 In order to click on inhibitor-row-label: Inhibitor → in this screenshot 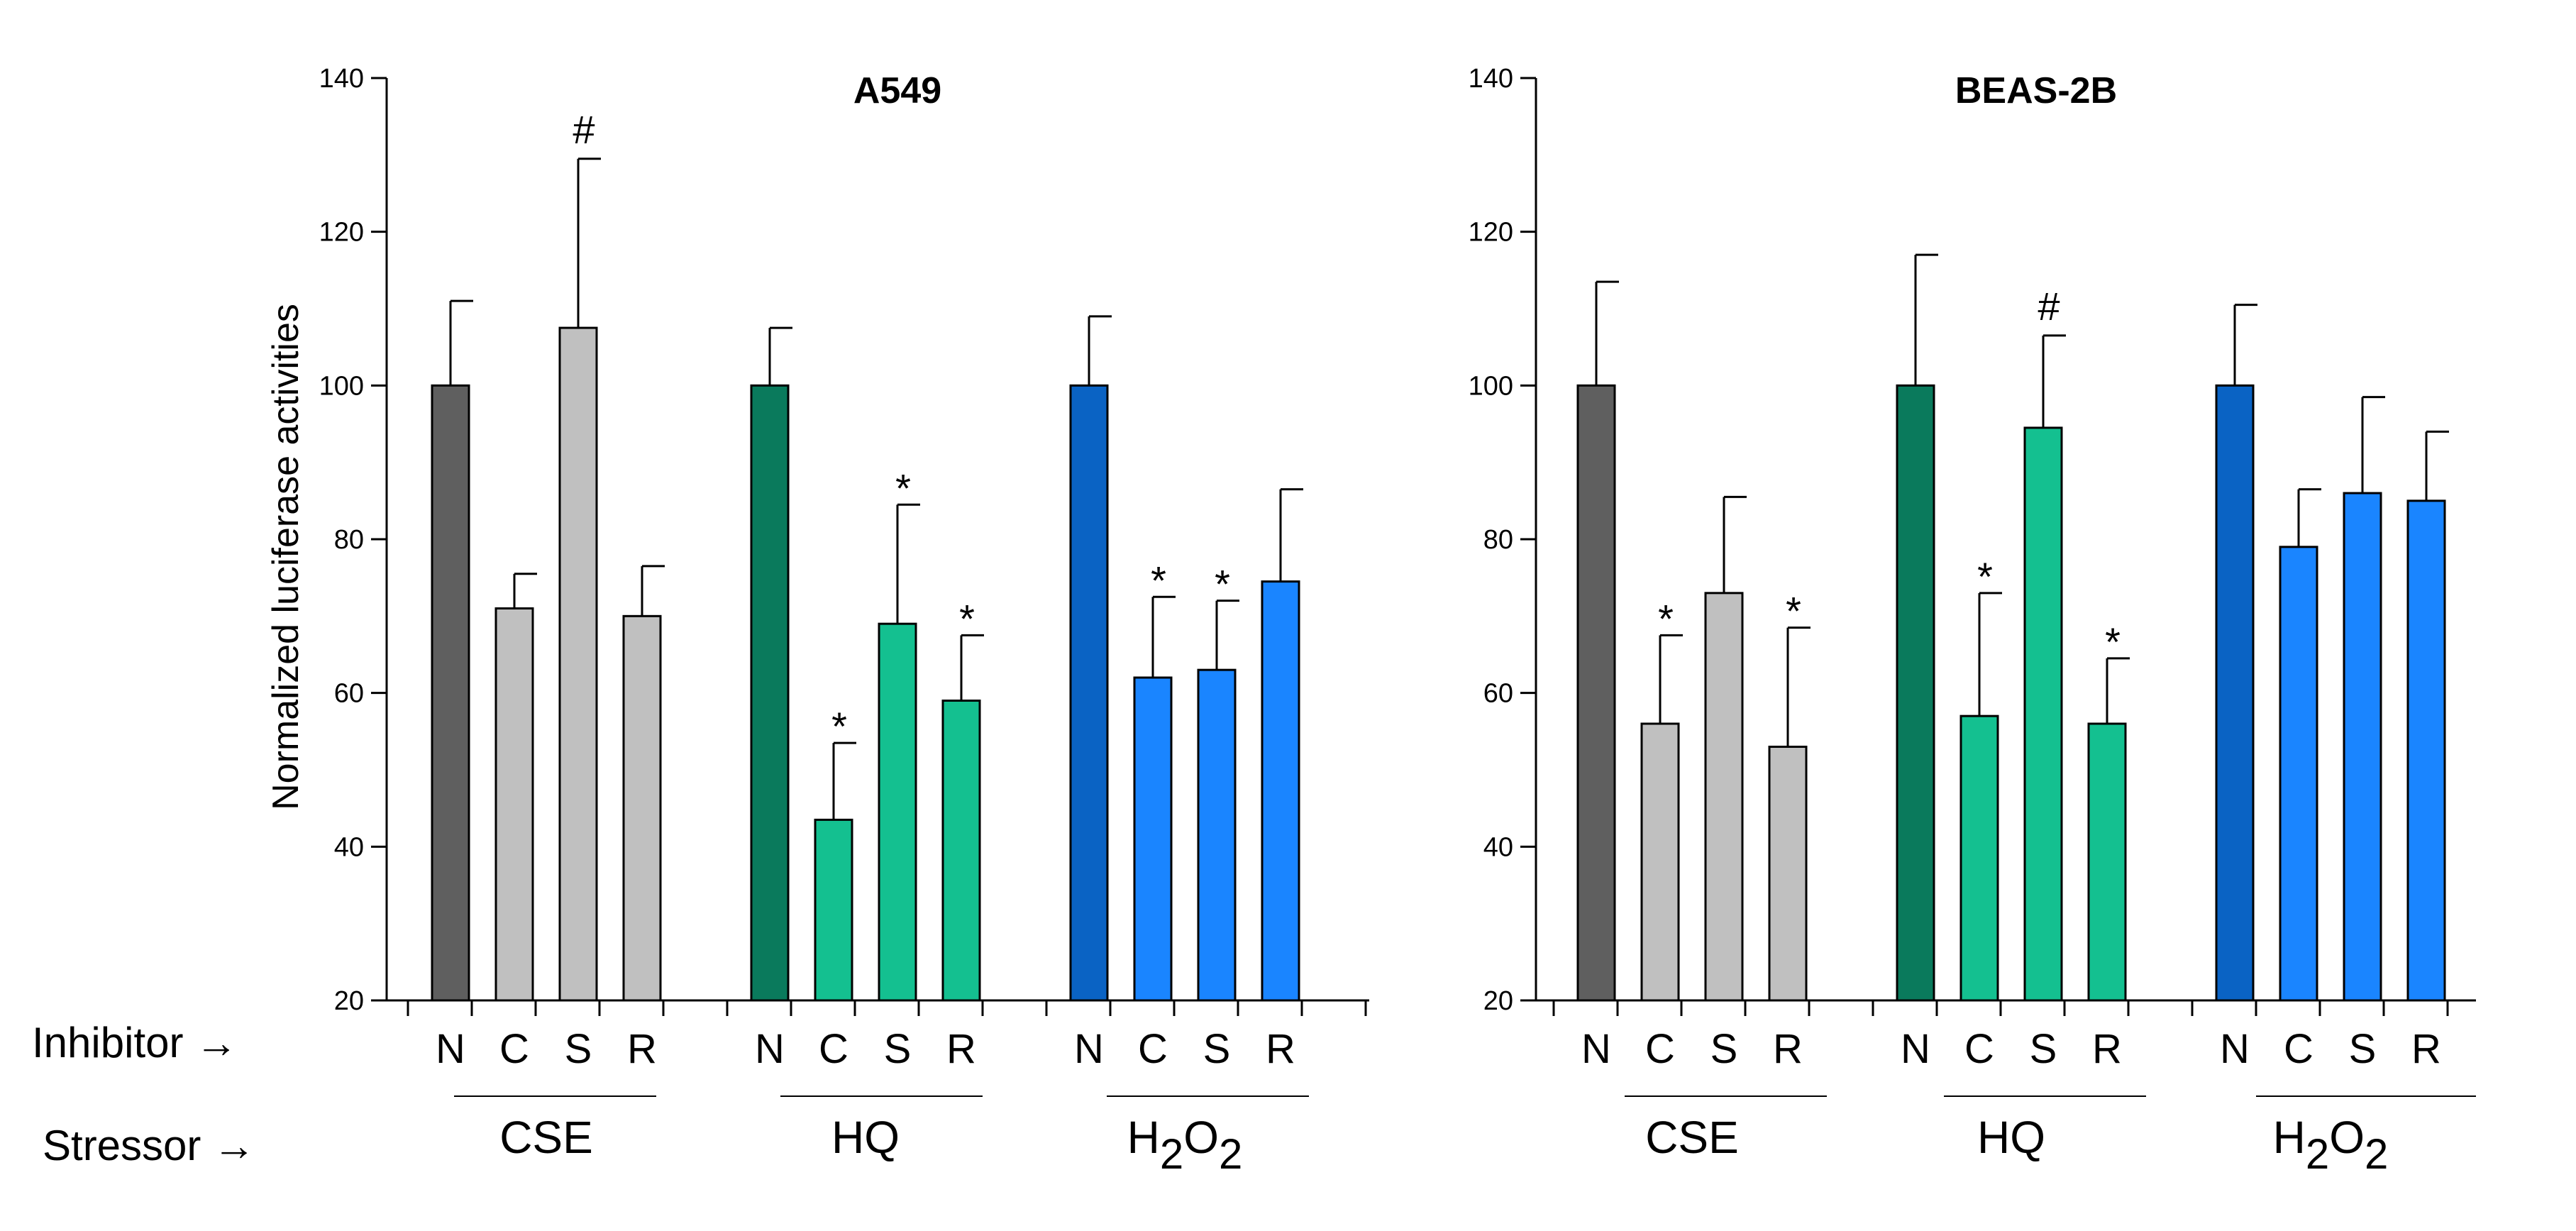, I will do `click(135, 1042)`.